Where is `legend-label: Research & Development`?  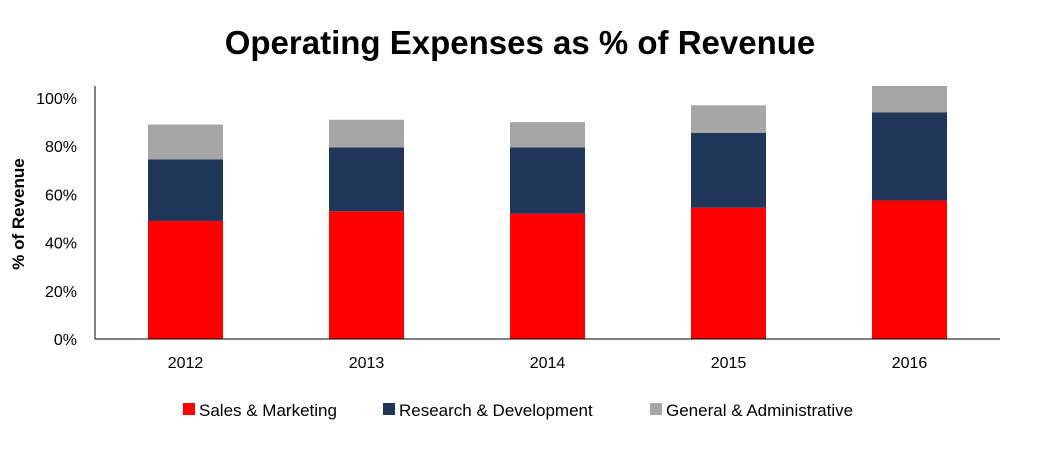 legend-label: Research & Development is located at coordinates (496, 410).